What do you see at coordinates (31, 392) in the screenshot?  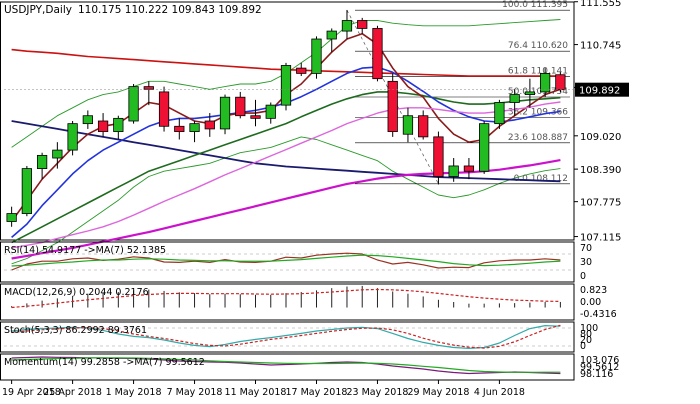 I see `x-tick-label: 19 Apr 2018` at bounding box center [31, 392].